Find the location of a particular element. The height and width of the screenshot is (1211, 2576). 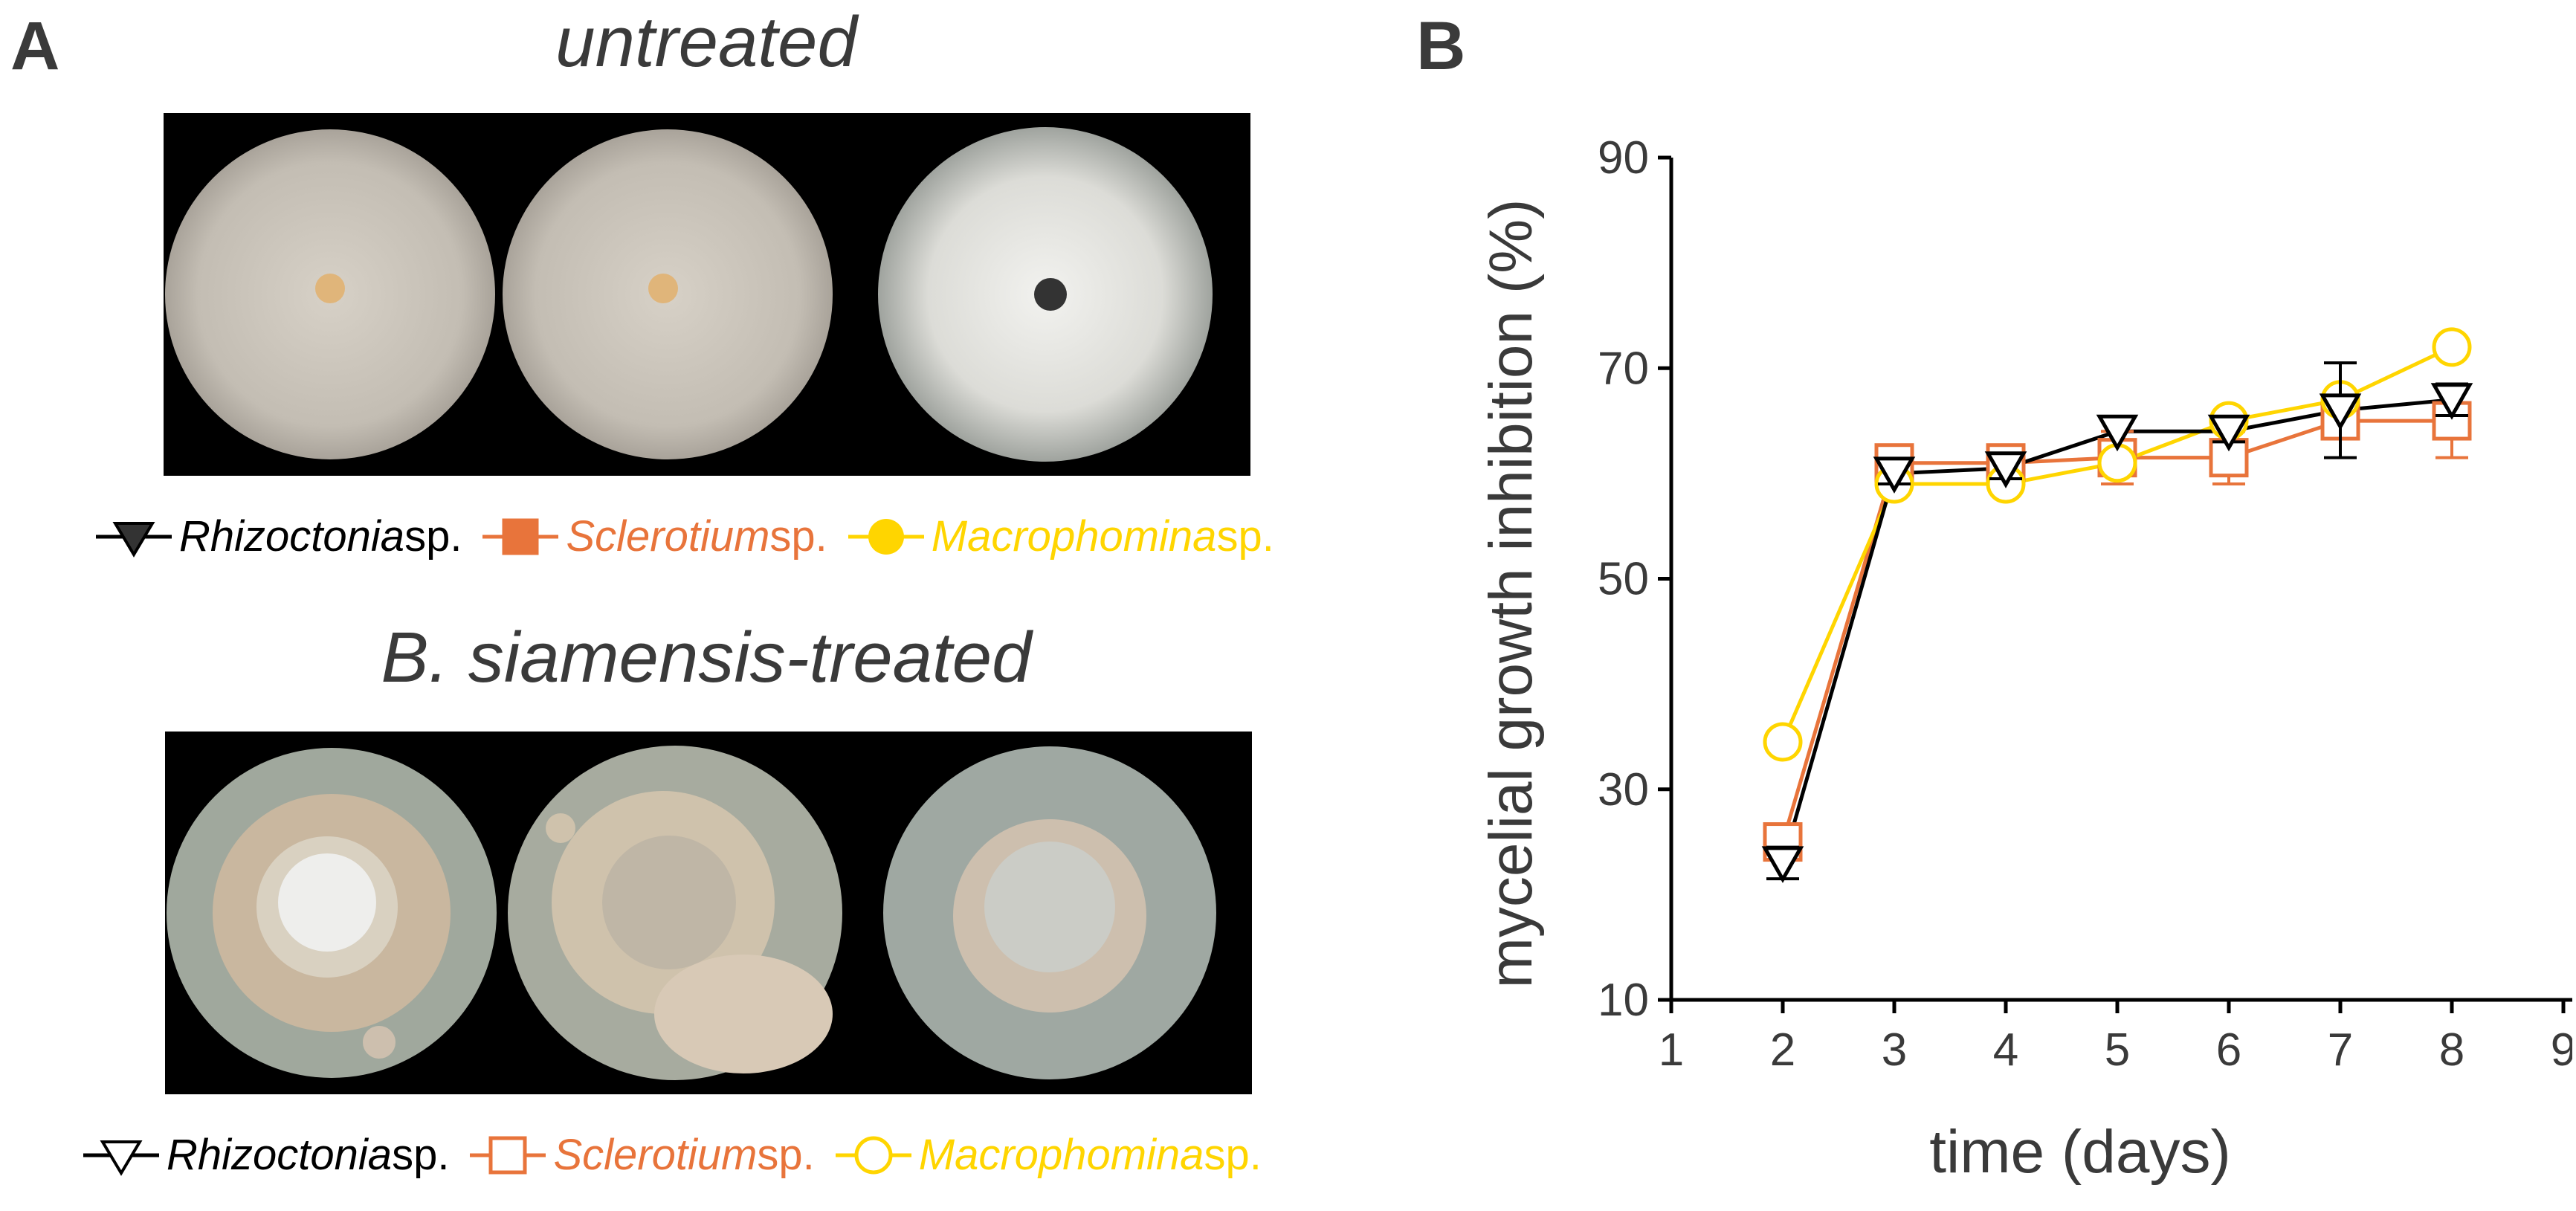

circle-filled-icon is located at coordinates (886, 536).